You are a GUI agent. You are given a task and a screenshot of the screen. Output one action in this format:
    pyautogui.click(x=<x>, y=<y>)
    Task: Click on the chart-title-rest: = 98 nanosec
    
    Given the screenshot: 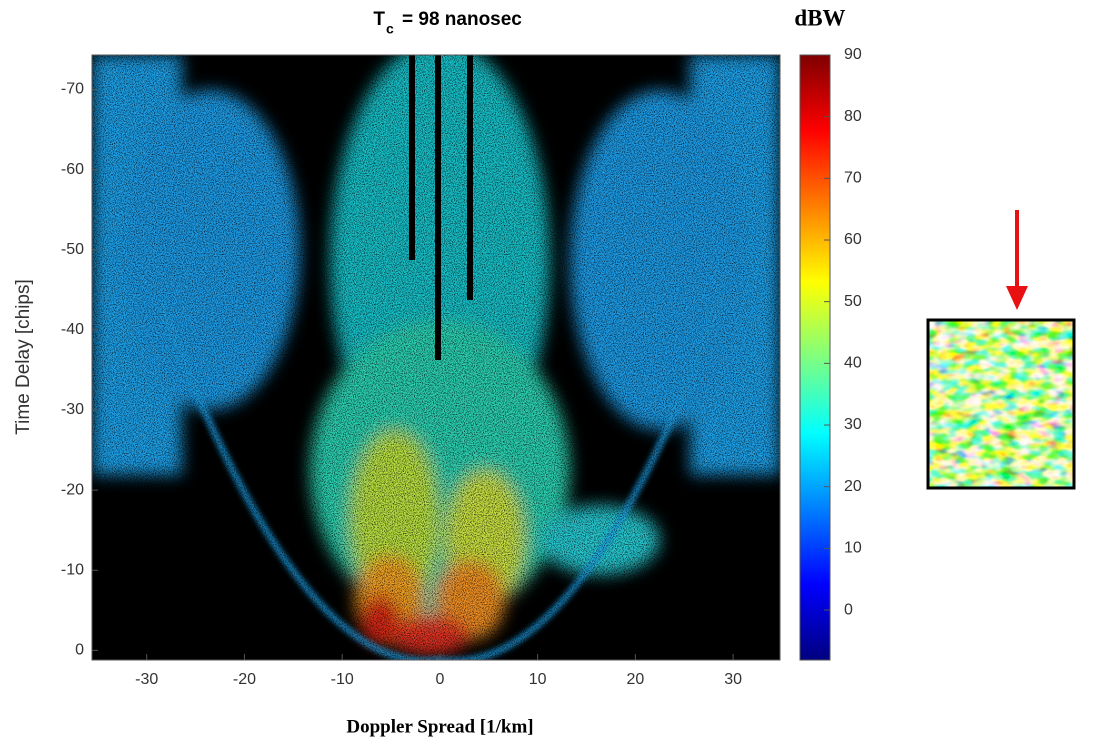 What is the action you would take?
    pyautogui.click(x=462, y=19)
    